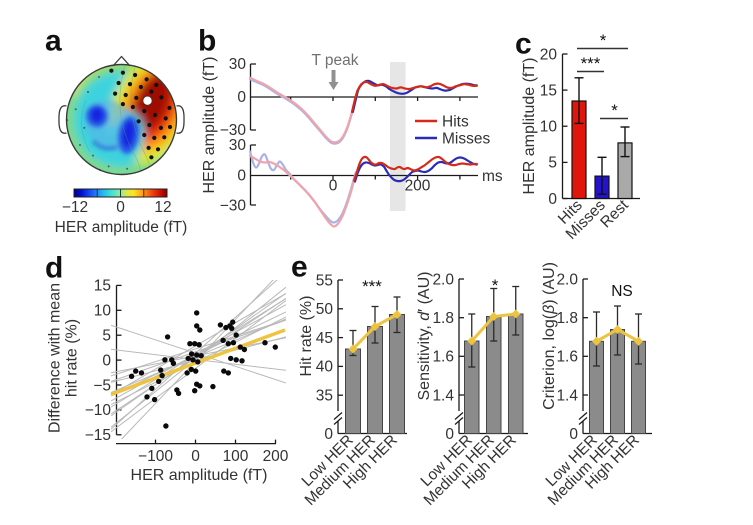 The width and height of the screenshot is (753, 525). Describe the element at coordinates (102, 385) in the screenshot. I see `svg-text: −5` at that location.